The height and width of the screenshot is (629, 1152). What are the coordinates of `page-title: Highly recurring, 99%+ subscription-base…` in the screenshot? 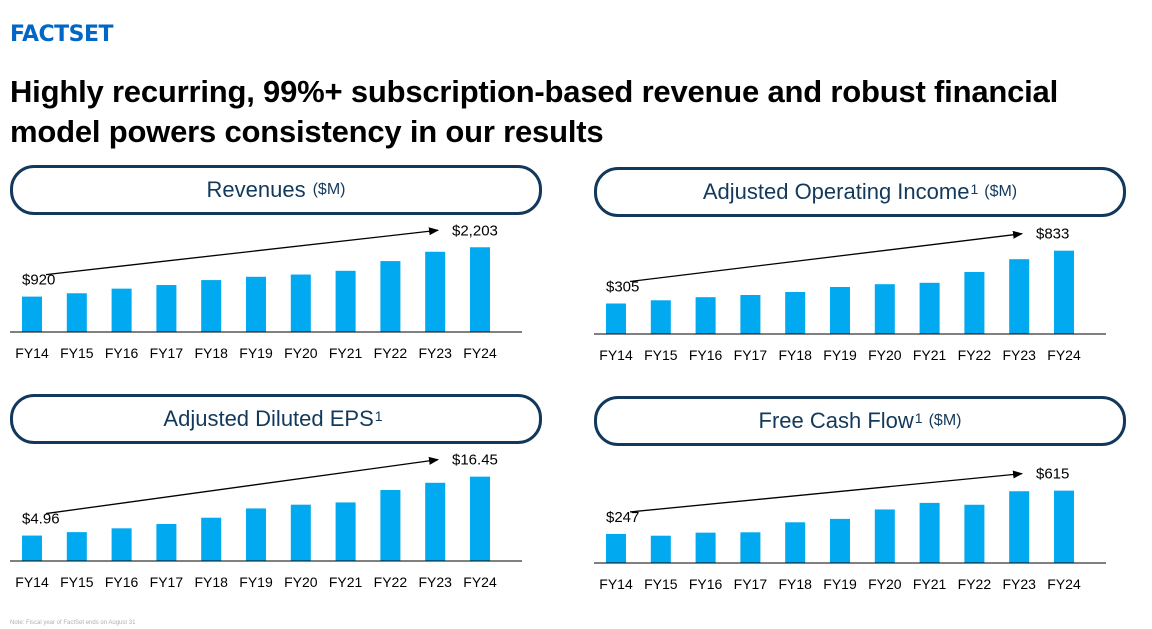 It's located at (534, 111).